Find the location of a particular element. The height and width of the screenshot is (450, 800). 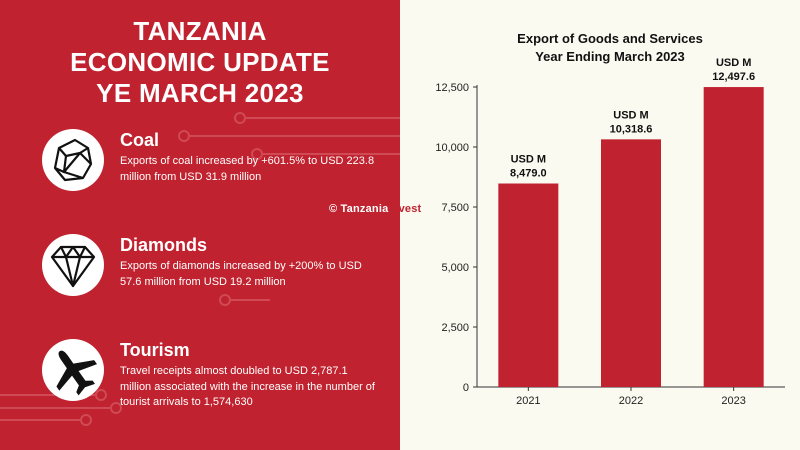

x-tick-label: 2022 is located at coordinates (631, 401).